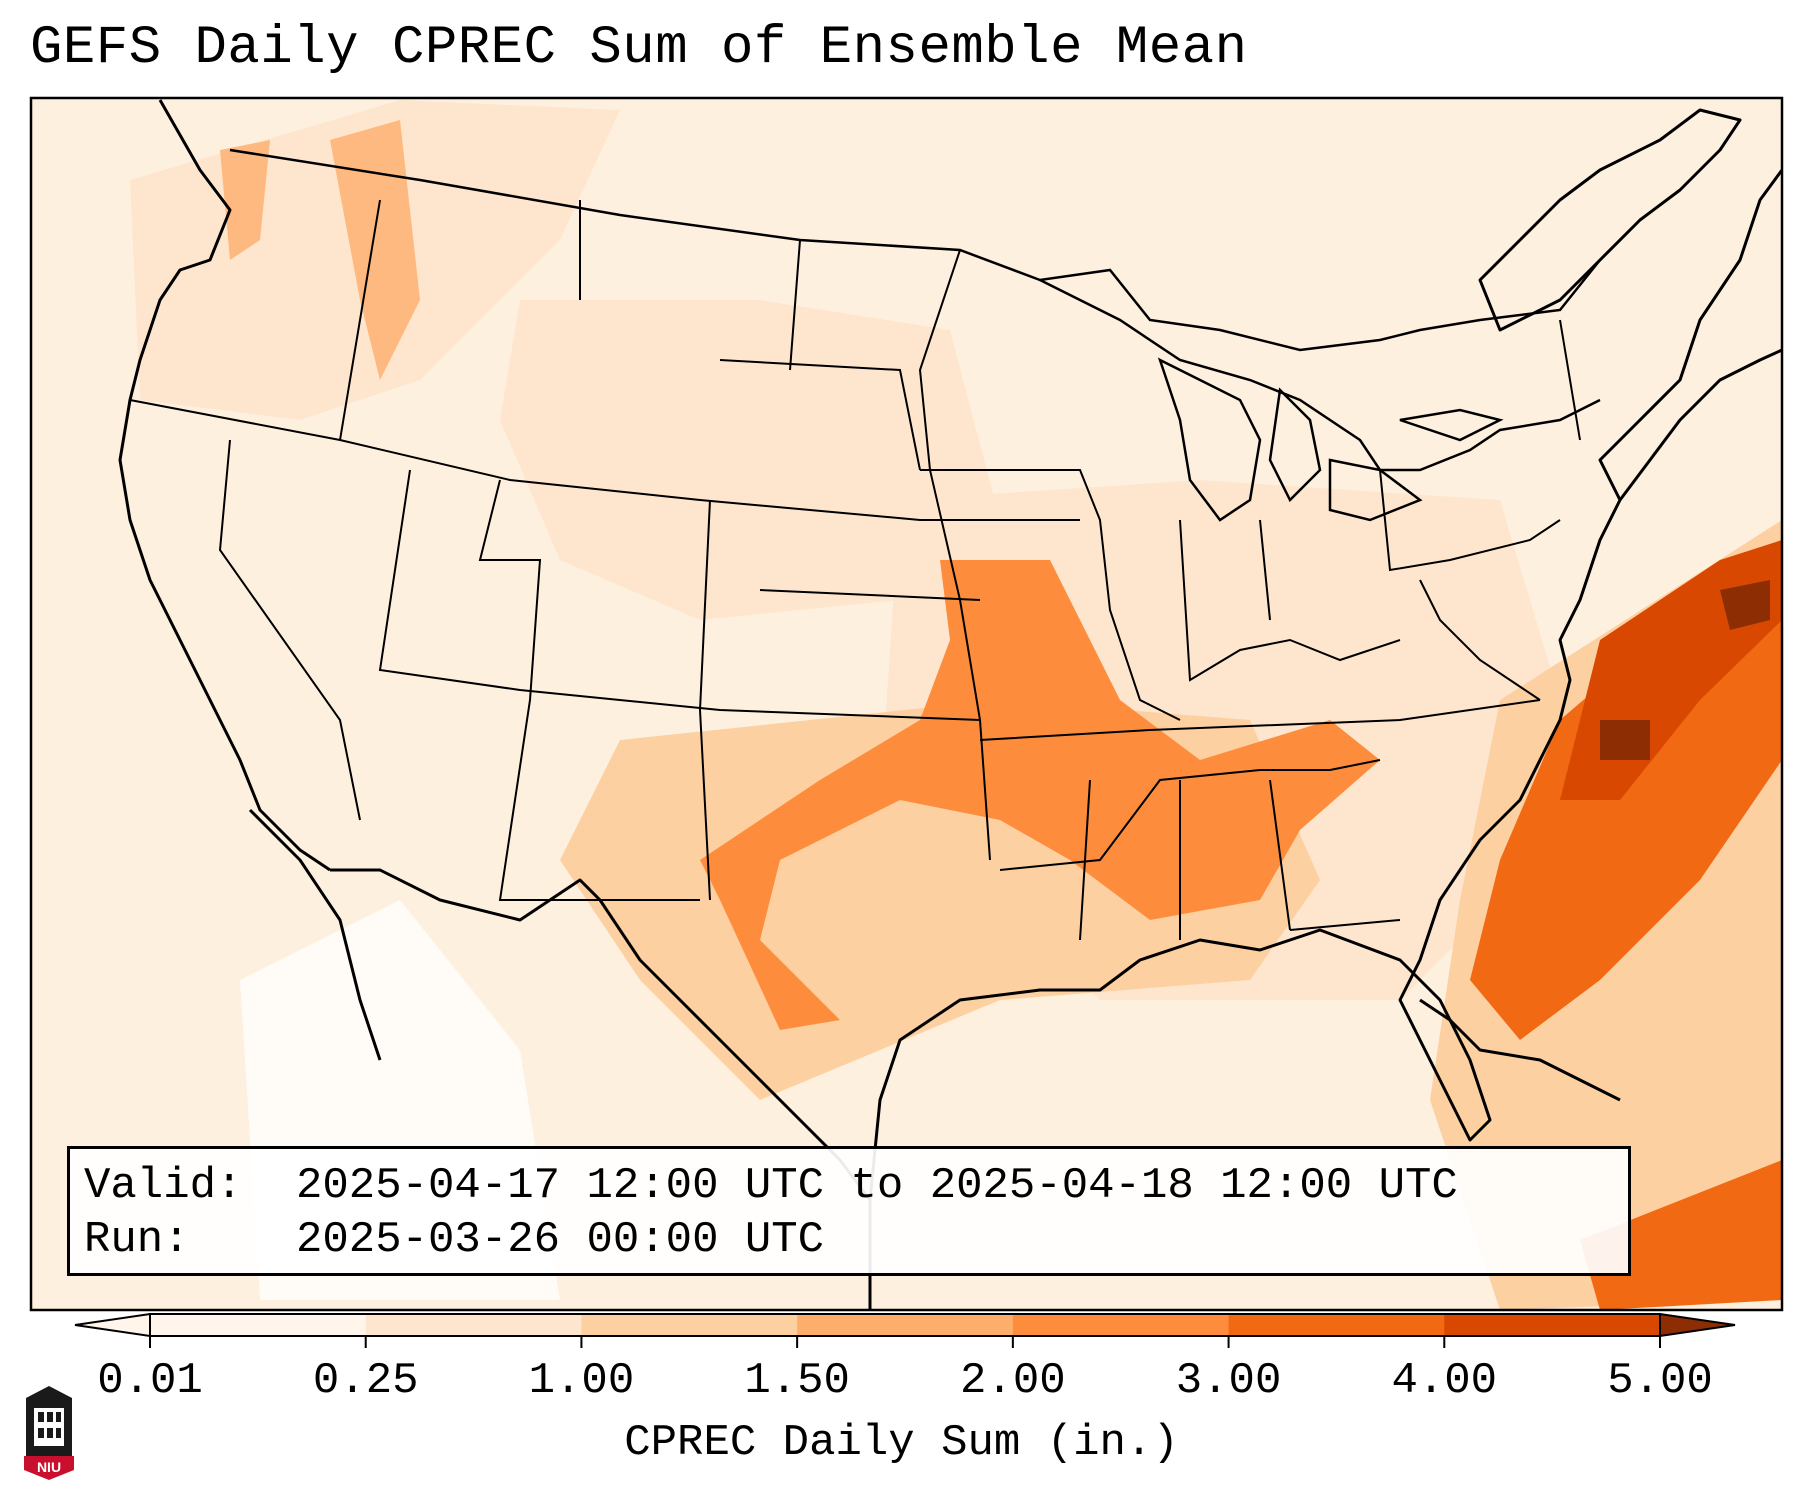 The image size is (1803, 1500). I want to click on colorbar-tick-label: 2.00, so click(1013, 1381).